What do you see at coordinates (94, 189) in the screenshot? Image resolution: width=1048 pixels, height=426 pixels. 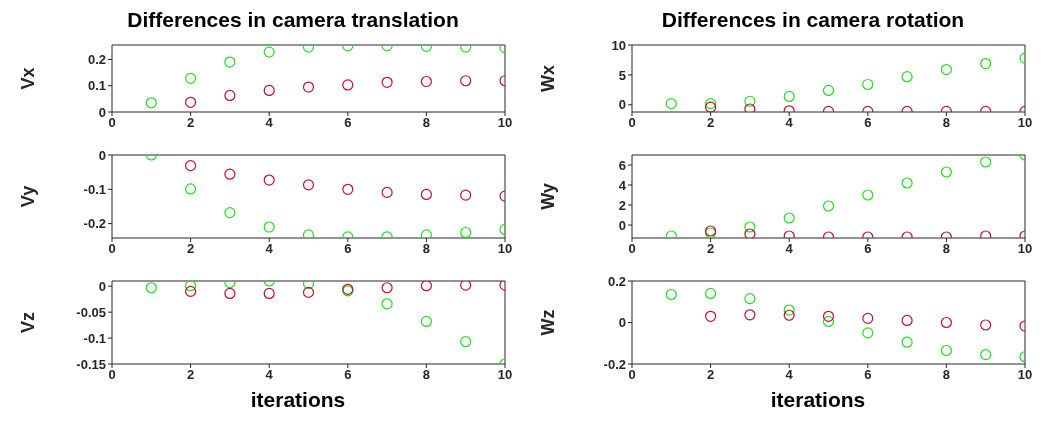 I see `y-tick-label: -0.1` at bounding box center [94, 189].